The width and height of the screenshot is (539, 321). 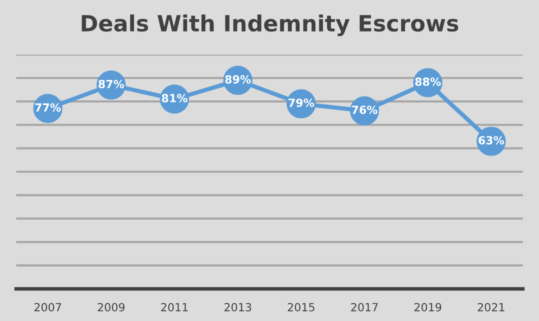 I want to click on chart-title: Deals With Indemnity Escrows, so click(x=270, y=25).